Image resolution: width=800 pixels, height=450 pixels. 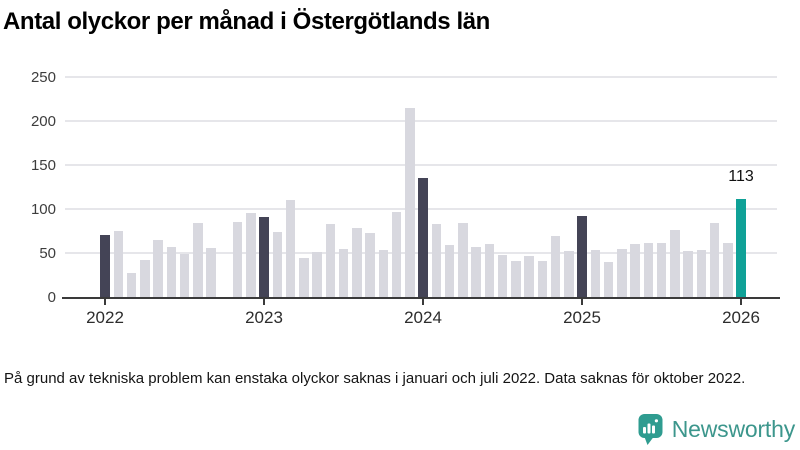 I want to click on x-axis-year-label-2025: 2025, so click(x=582, y=317).